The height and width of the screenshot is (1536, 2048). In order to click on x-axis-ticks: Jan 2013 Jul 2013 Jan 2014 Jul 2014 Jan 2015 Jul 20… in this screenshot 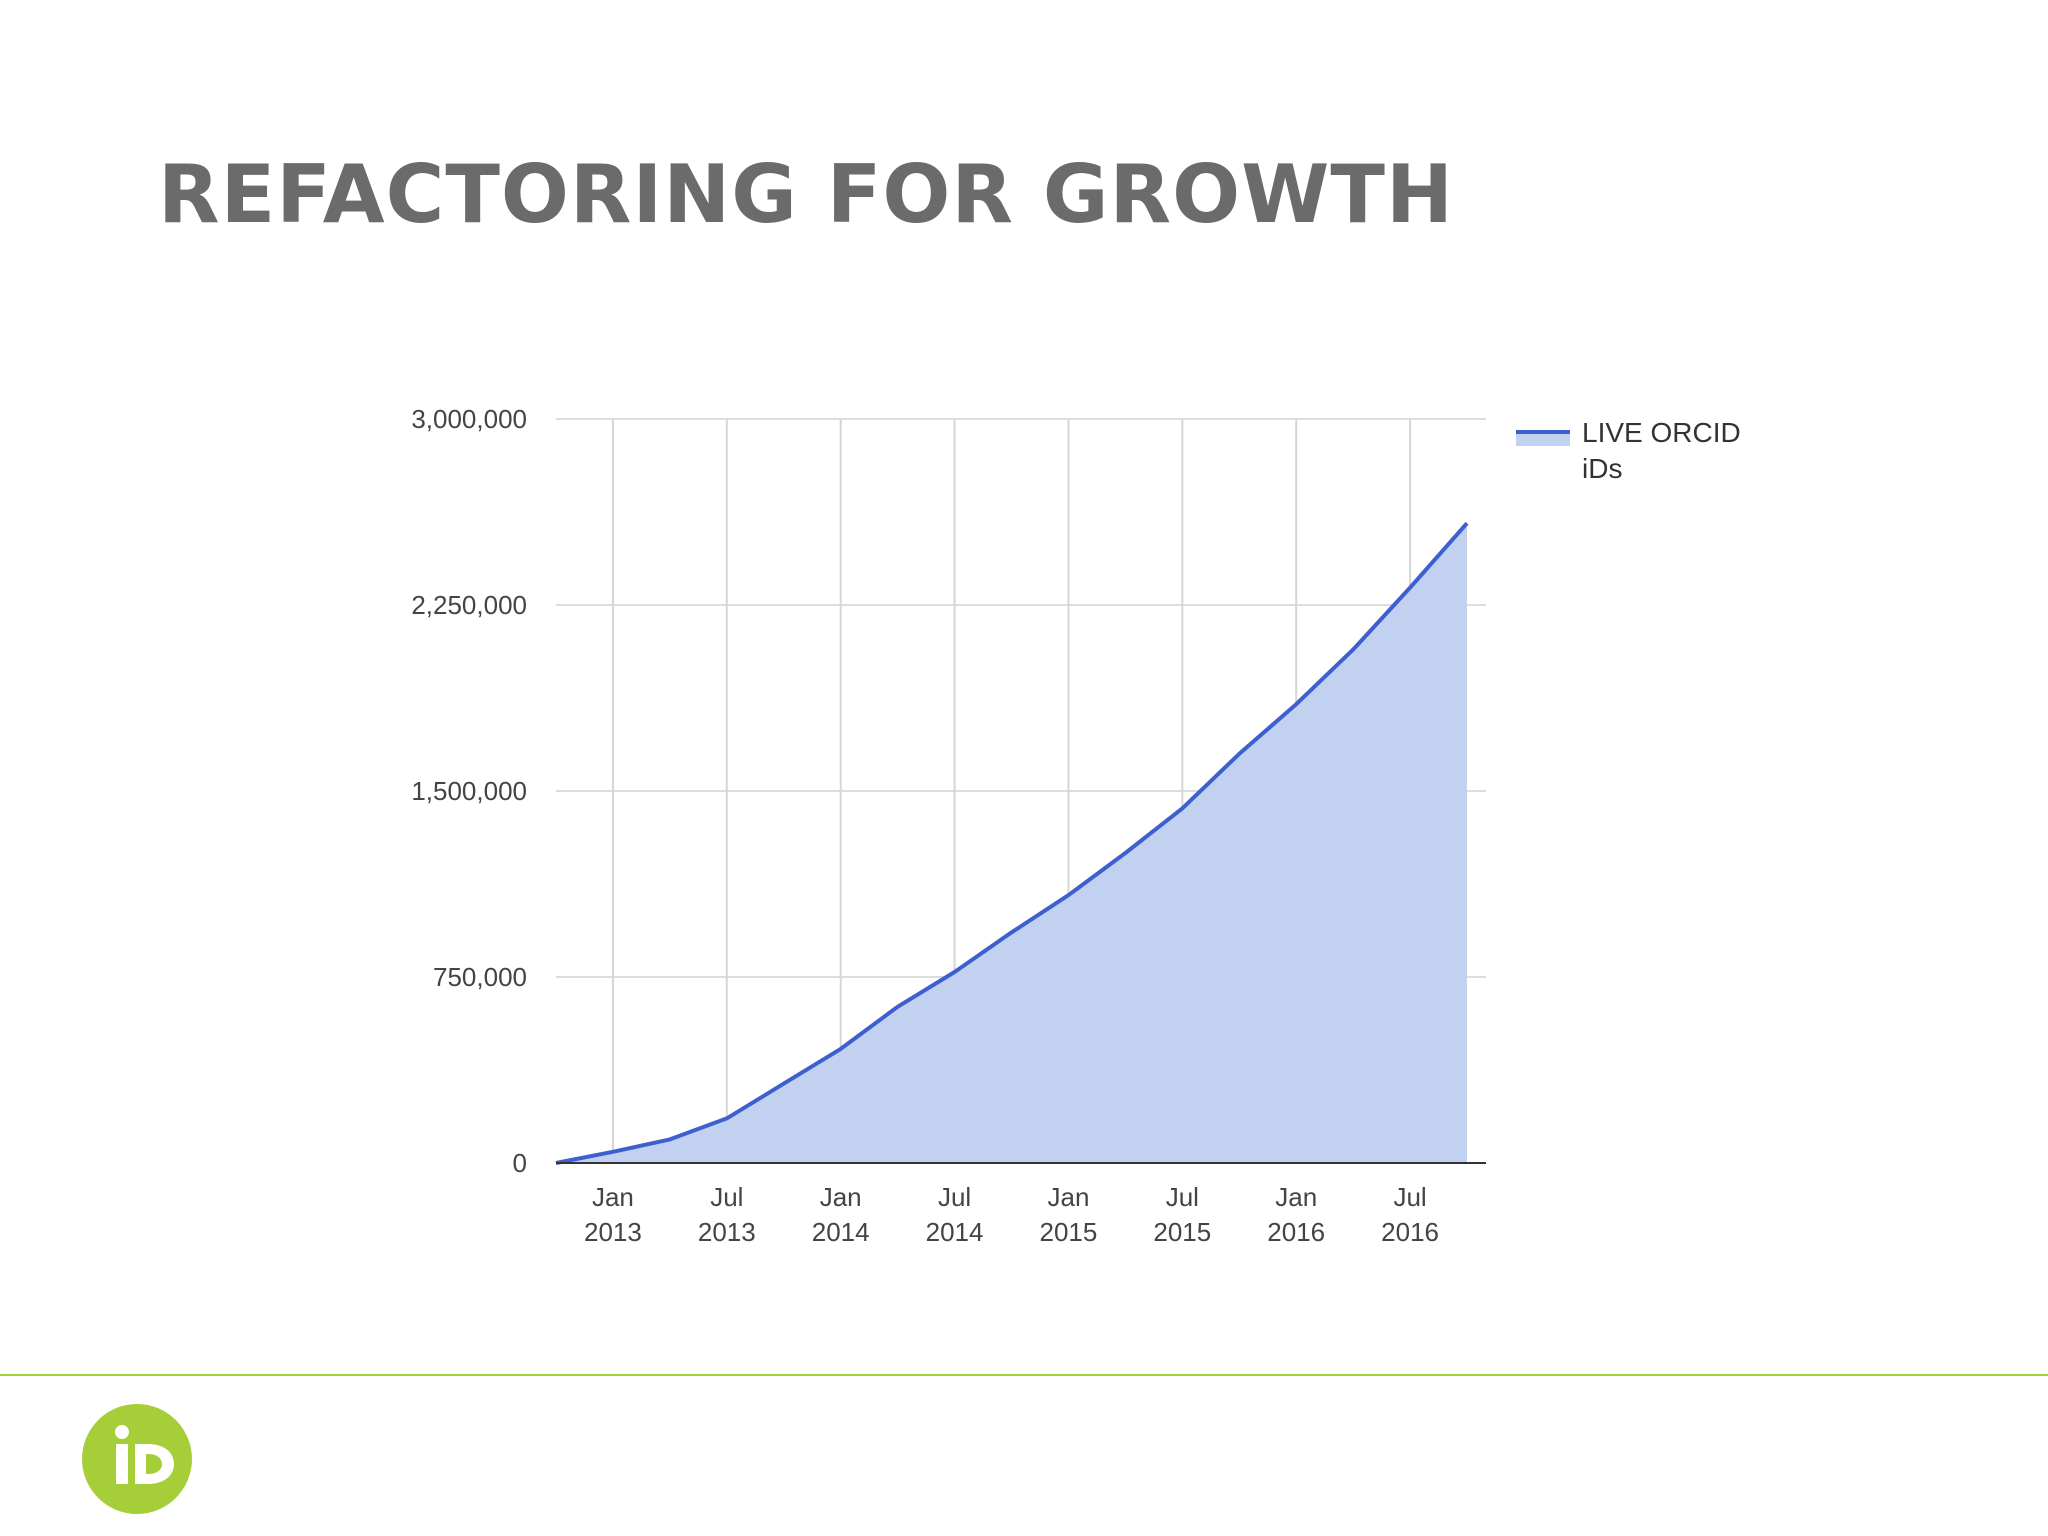, I will do `click(1011, 1214)`.